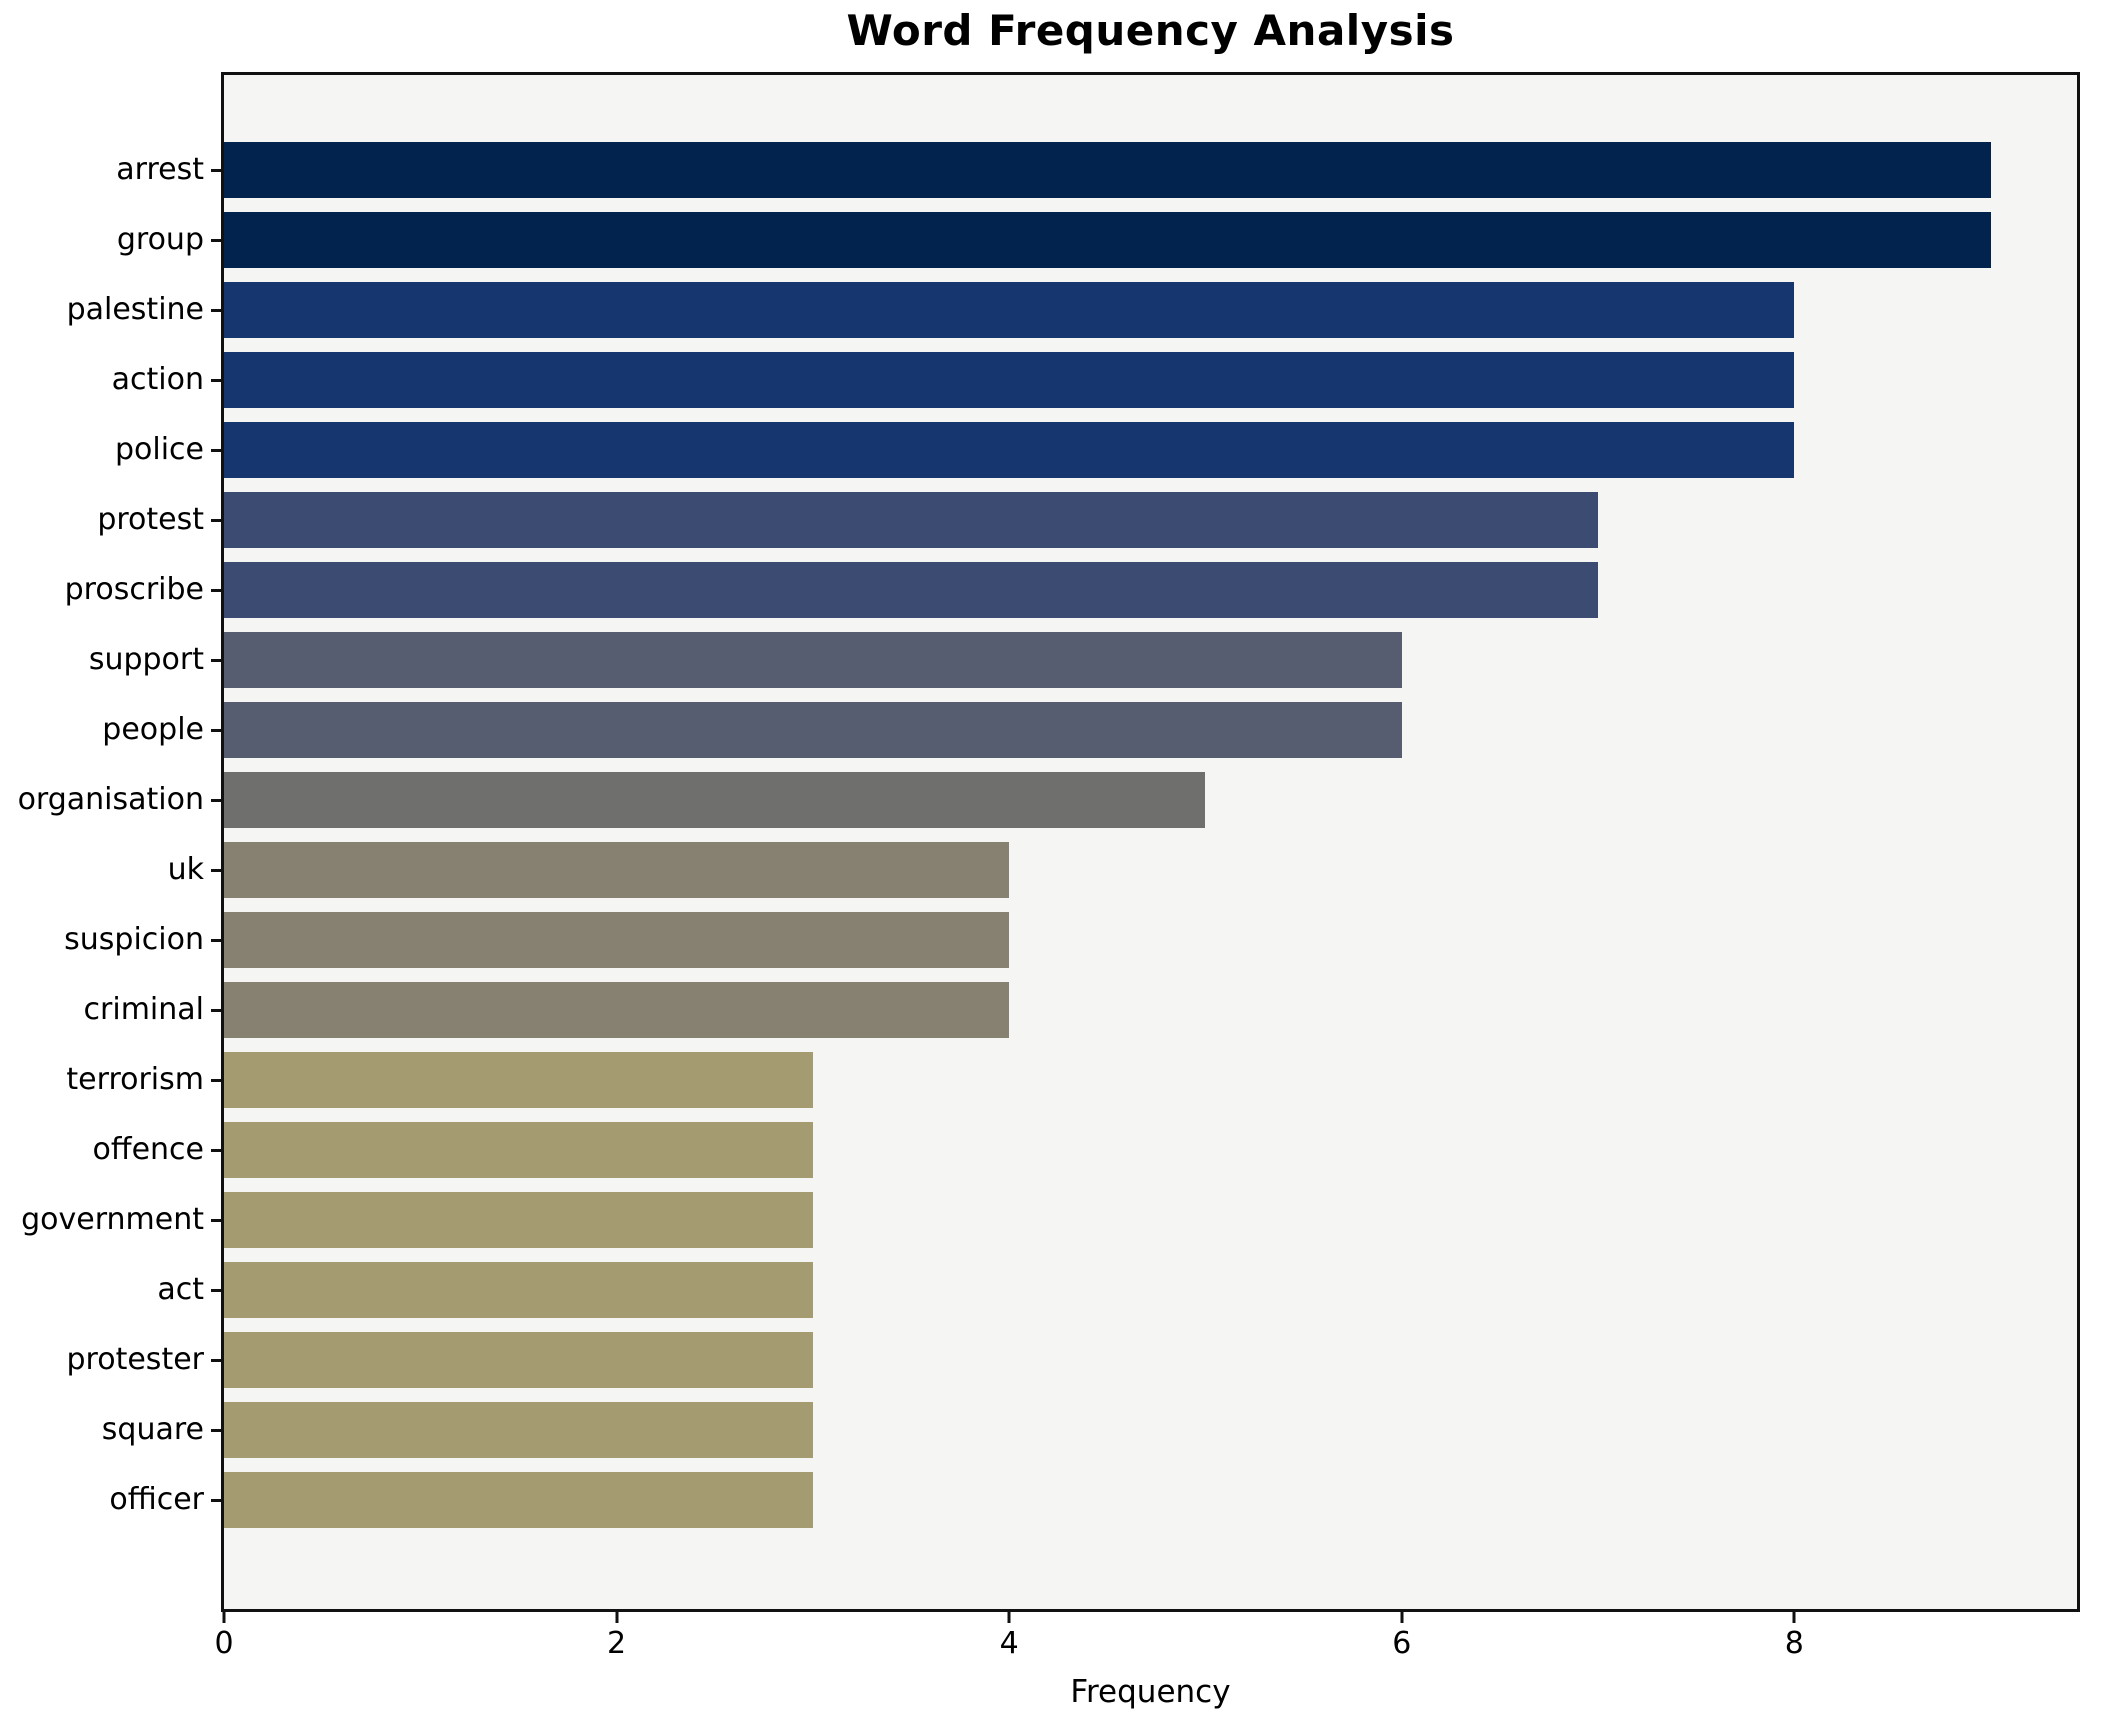 The height and width of the screenshot is (1722, 2101). Describe the element at coordinates (180, 1289) in the screenshot. I see `y-tick-label-act: act` at that location.